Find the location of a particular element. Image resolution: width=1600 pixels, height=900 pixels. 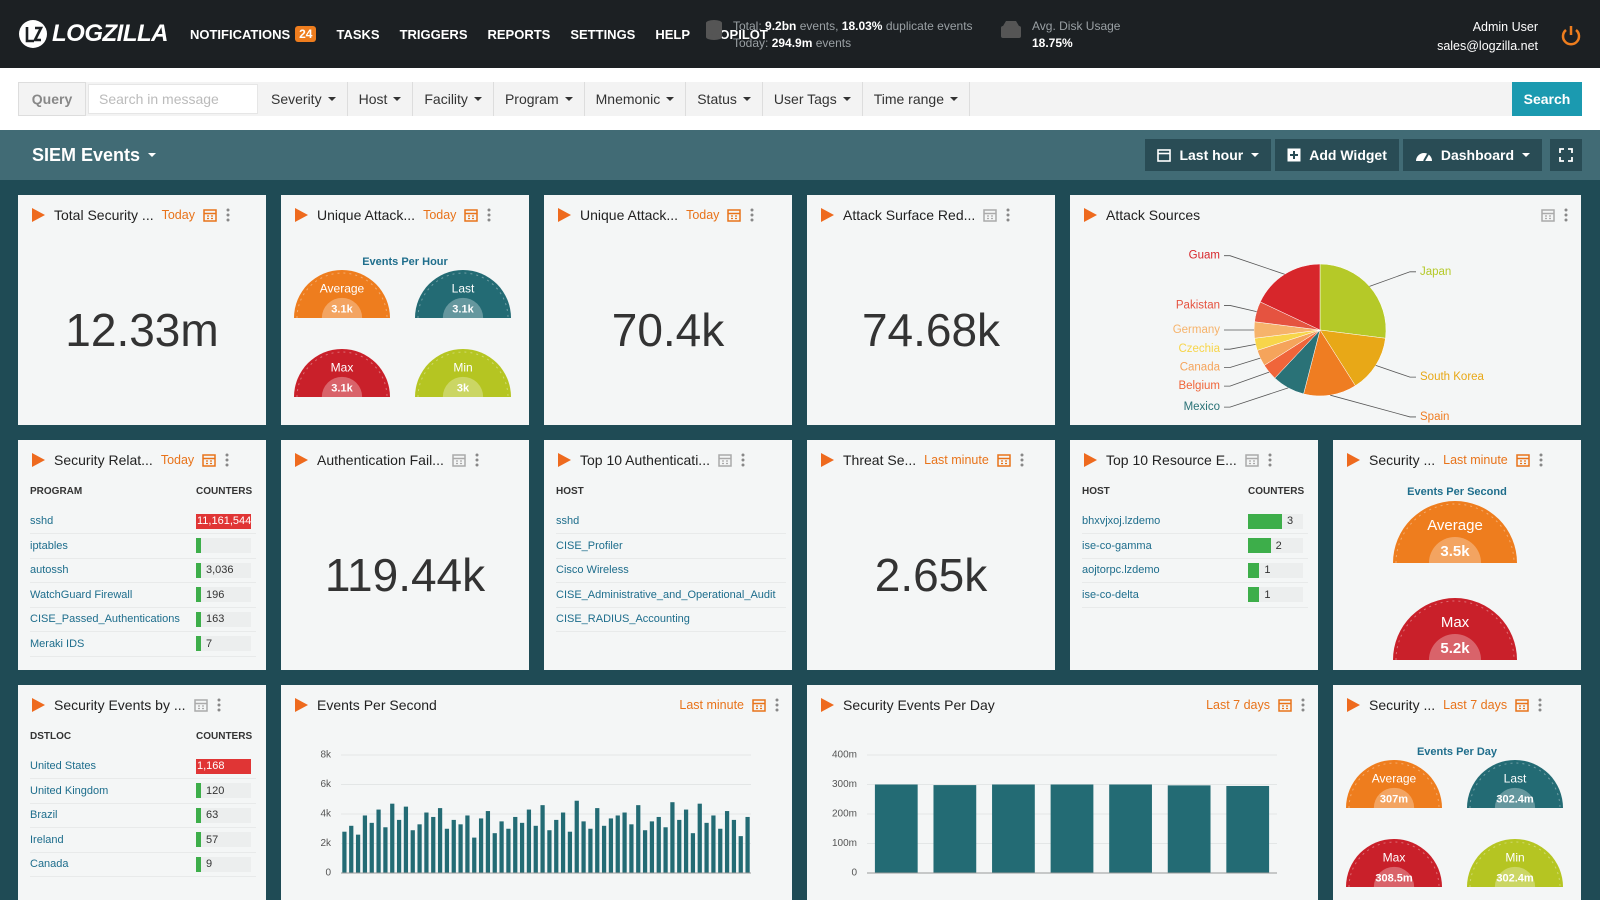

table-row: WatchGuard Firewall196 is located at coordinates (143, 595).